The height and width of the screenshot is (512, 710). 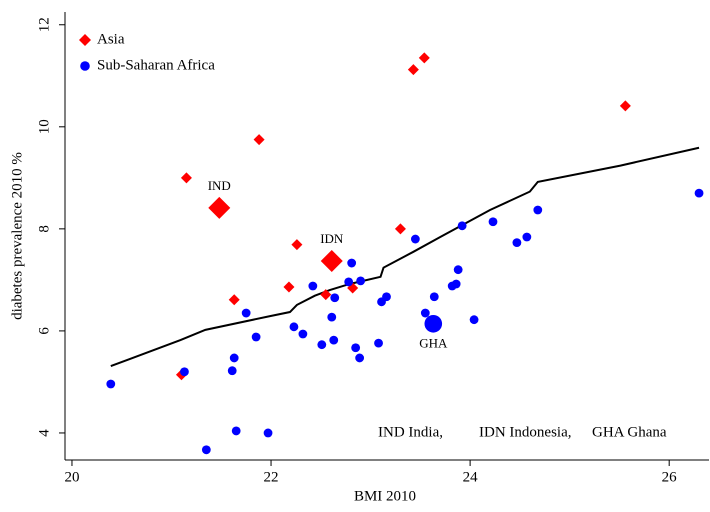 I want to click on y-tick-label: 6, so click(x=44, y=331).